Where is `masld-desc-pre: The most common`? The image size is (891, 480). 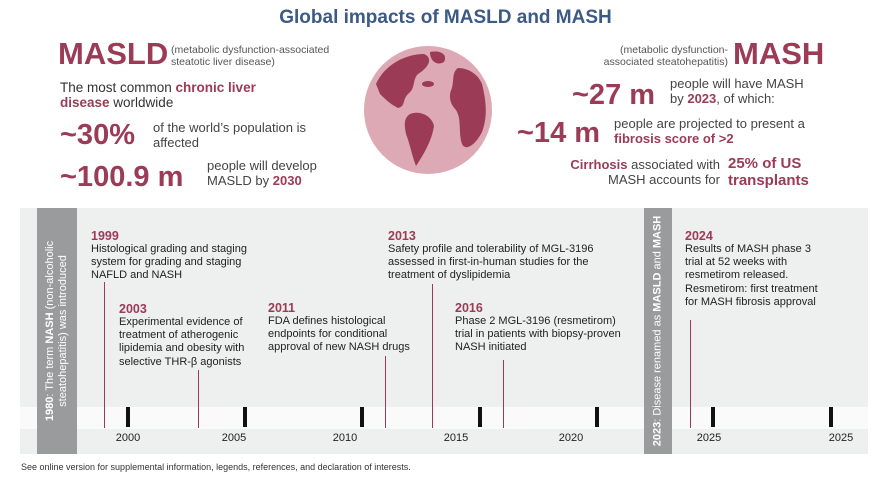
masld-desc-pre: The most common is located at coordinates (118, 87).